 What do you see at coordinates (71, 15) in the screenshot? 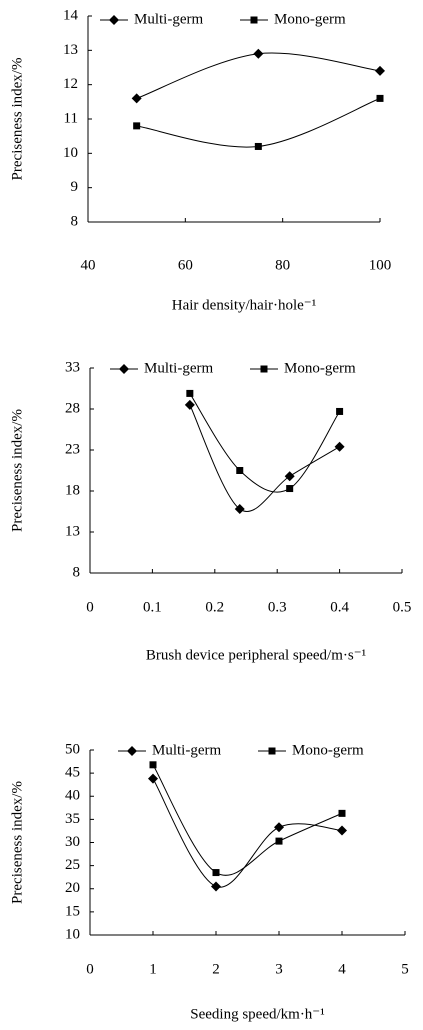
I see `y-tick-label: 14` at bounding box center [71, 15].